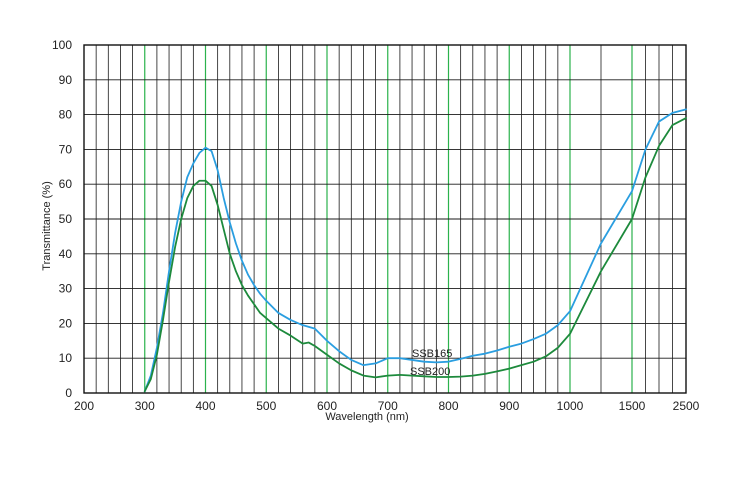  I want to click on series-label-ssb165: SSB165, so click(432, 354).